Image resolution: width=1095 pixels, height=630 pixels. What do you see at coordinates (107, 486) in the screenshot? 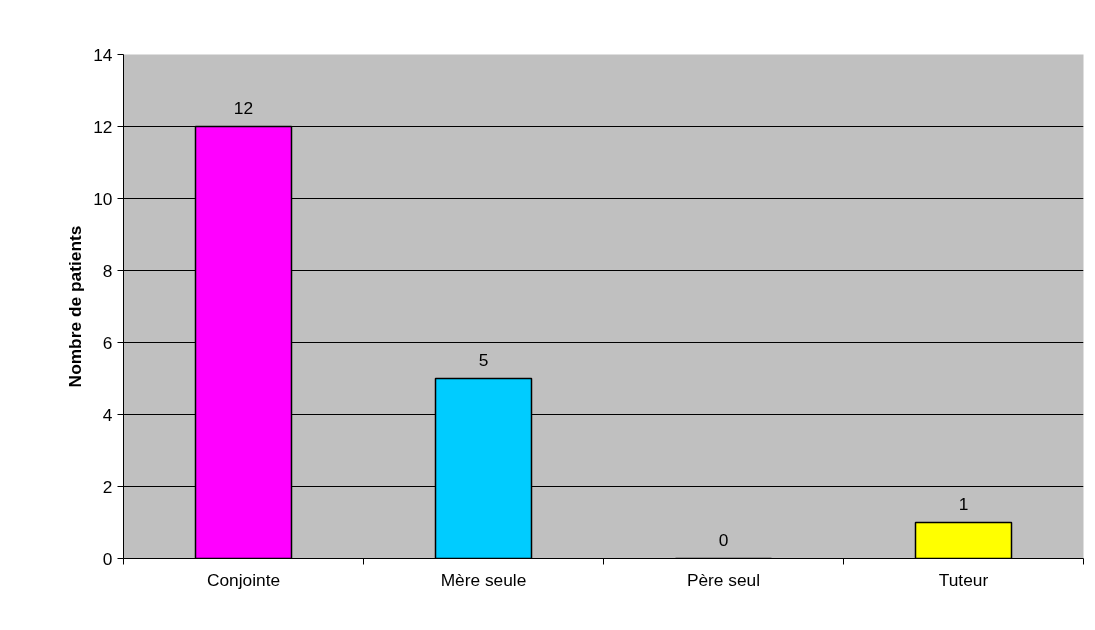
I see `y-tick-label: 2` at bounding box center [107, 486].